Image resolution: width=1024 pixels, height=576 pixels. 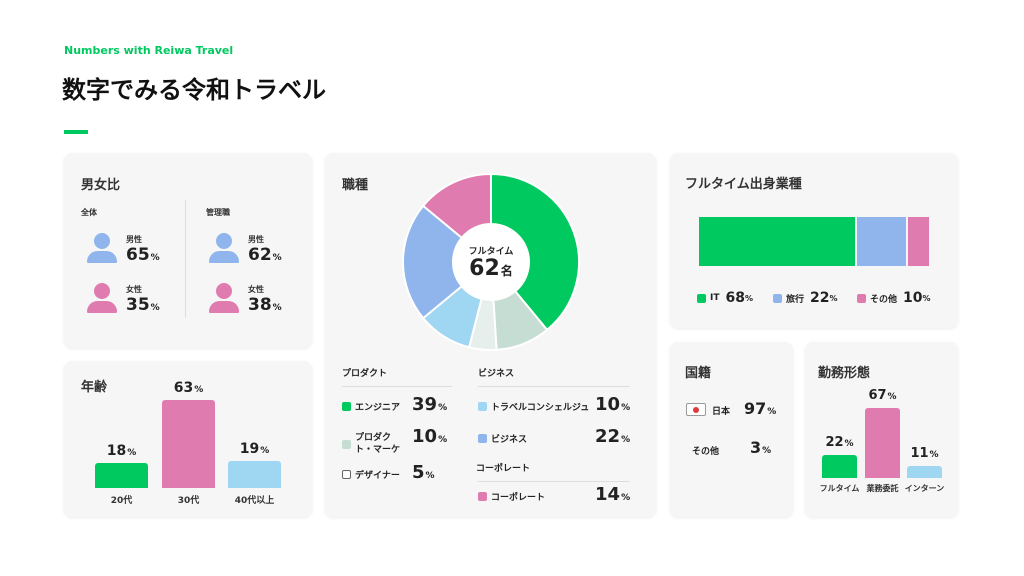 I want to click on job-legend-item: トラベルコンシェルジュ, so click(x=533, y=406).